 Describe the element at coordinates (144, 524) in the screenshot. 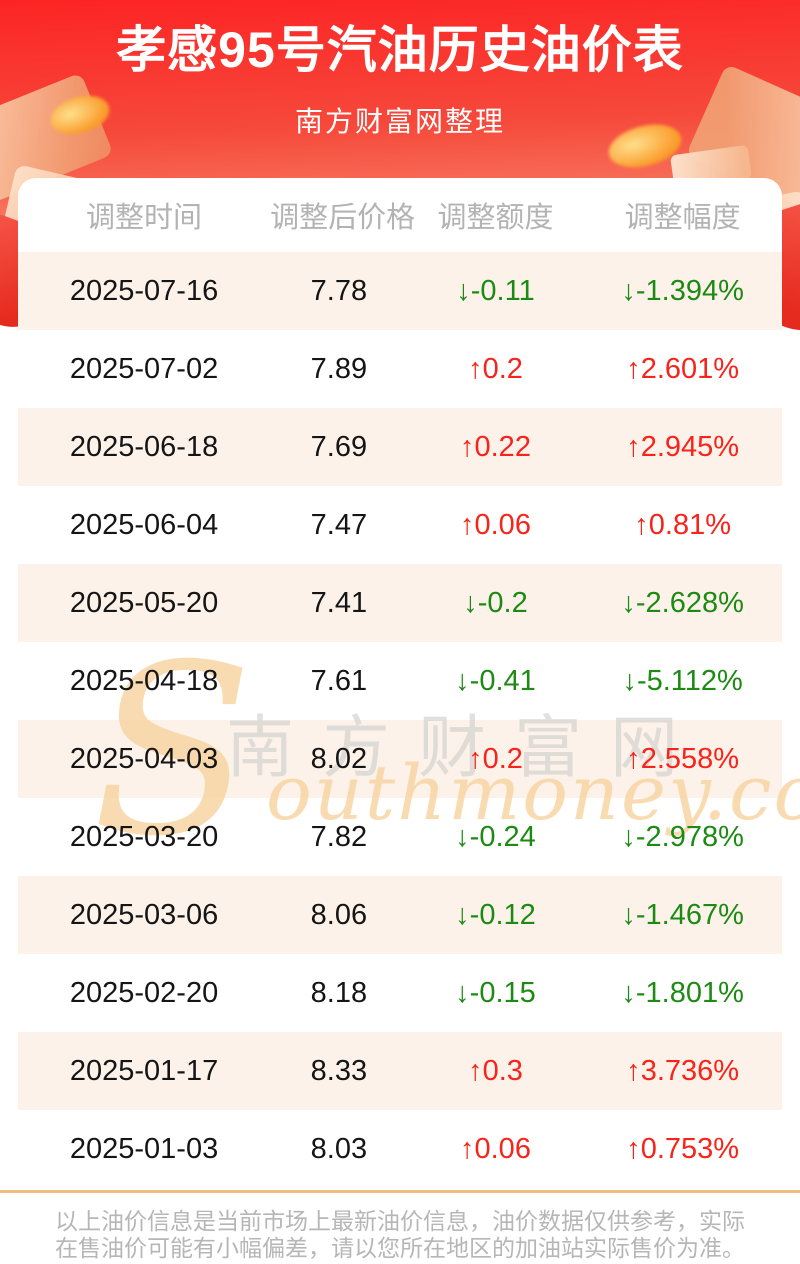

I see `row-date: 2025-06-04` at that location.